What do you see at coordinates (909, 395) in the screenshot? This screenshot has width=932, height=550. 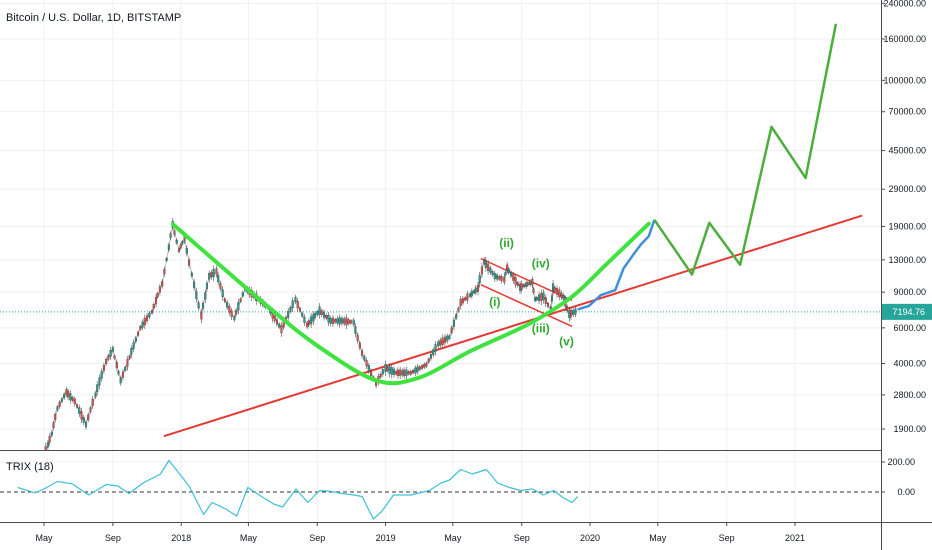 I see `price-tick-label-11: 2800.00` at bounding box center [909, 395].